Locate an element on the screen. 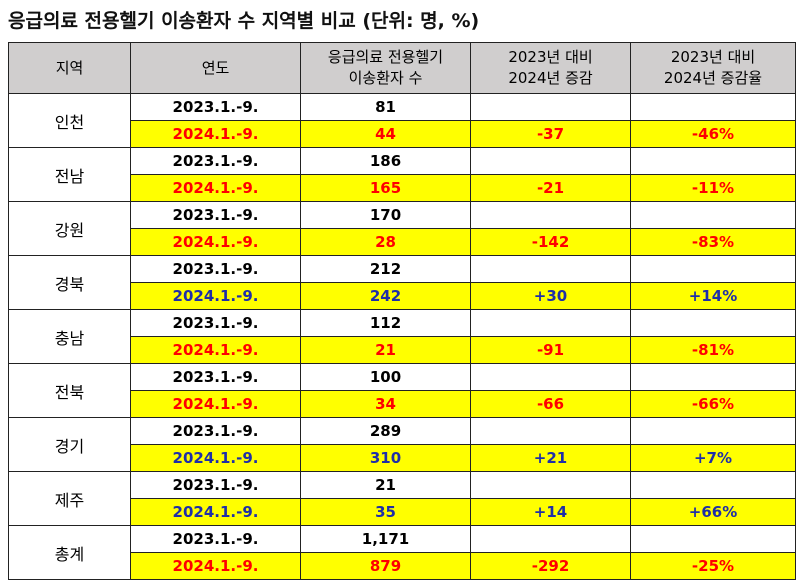  region-cell: 전남 is located at coordinates (69, 174).